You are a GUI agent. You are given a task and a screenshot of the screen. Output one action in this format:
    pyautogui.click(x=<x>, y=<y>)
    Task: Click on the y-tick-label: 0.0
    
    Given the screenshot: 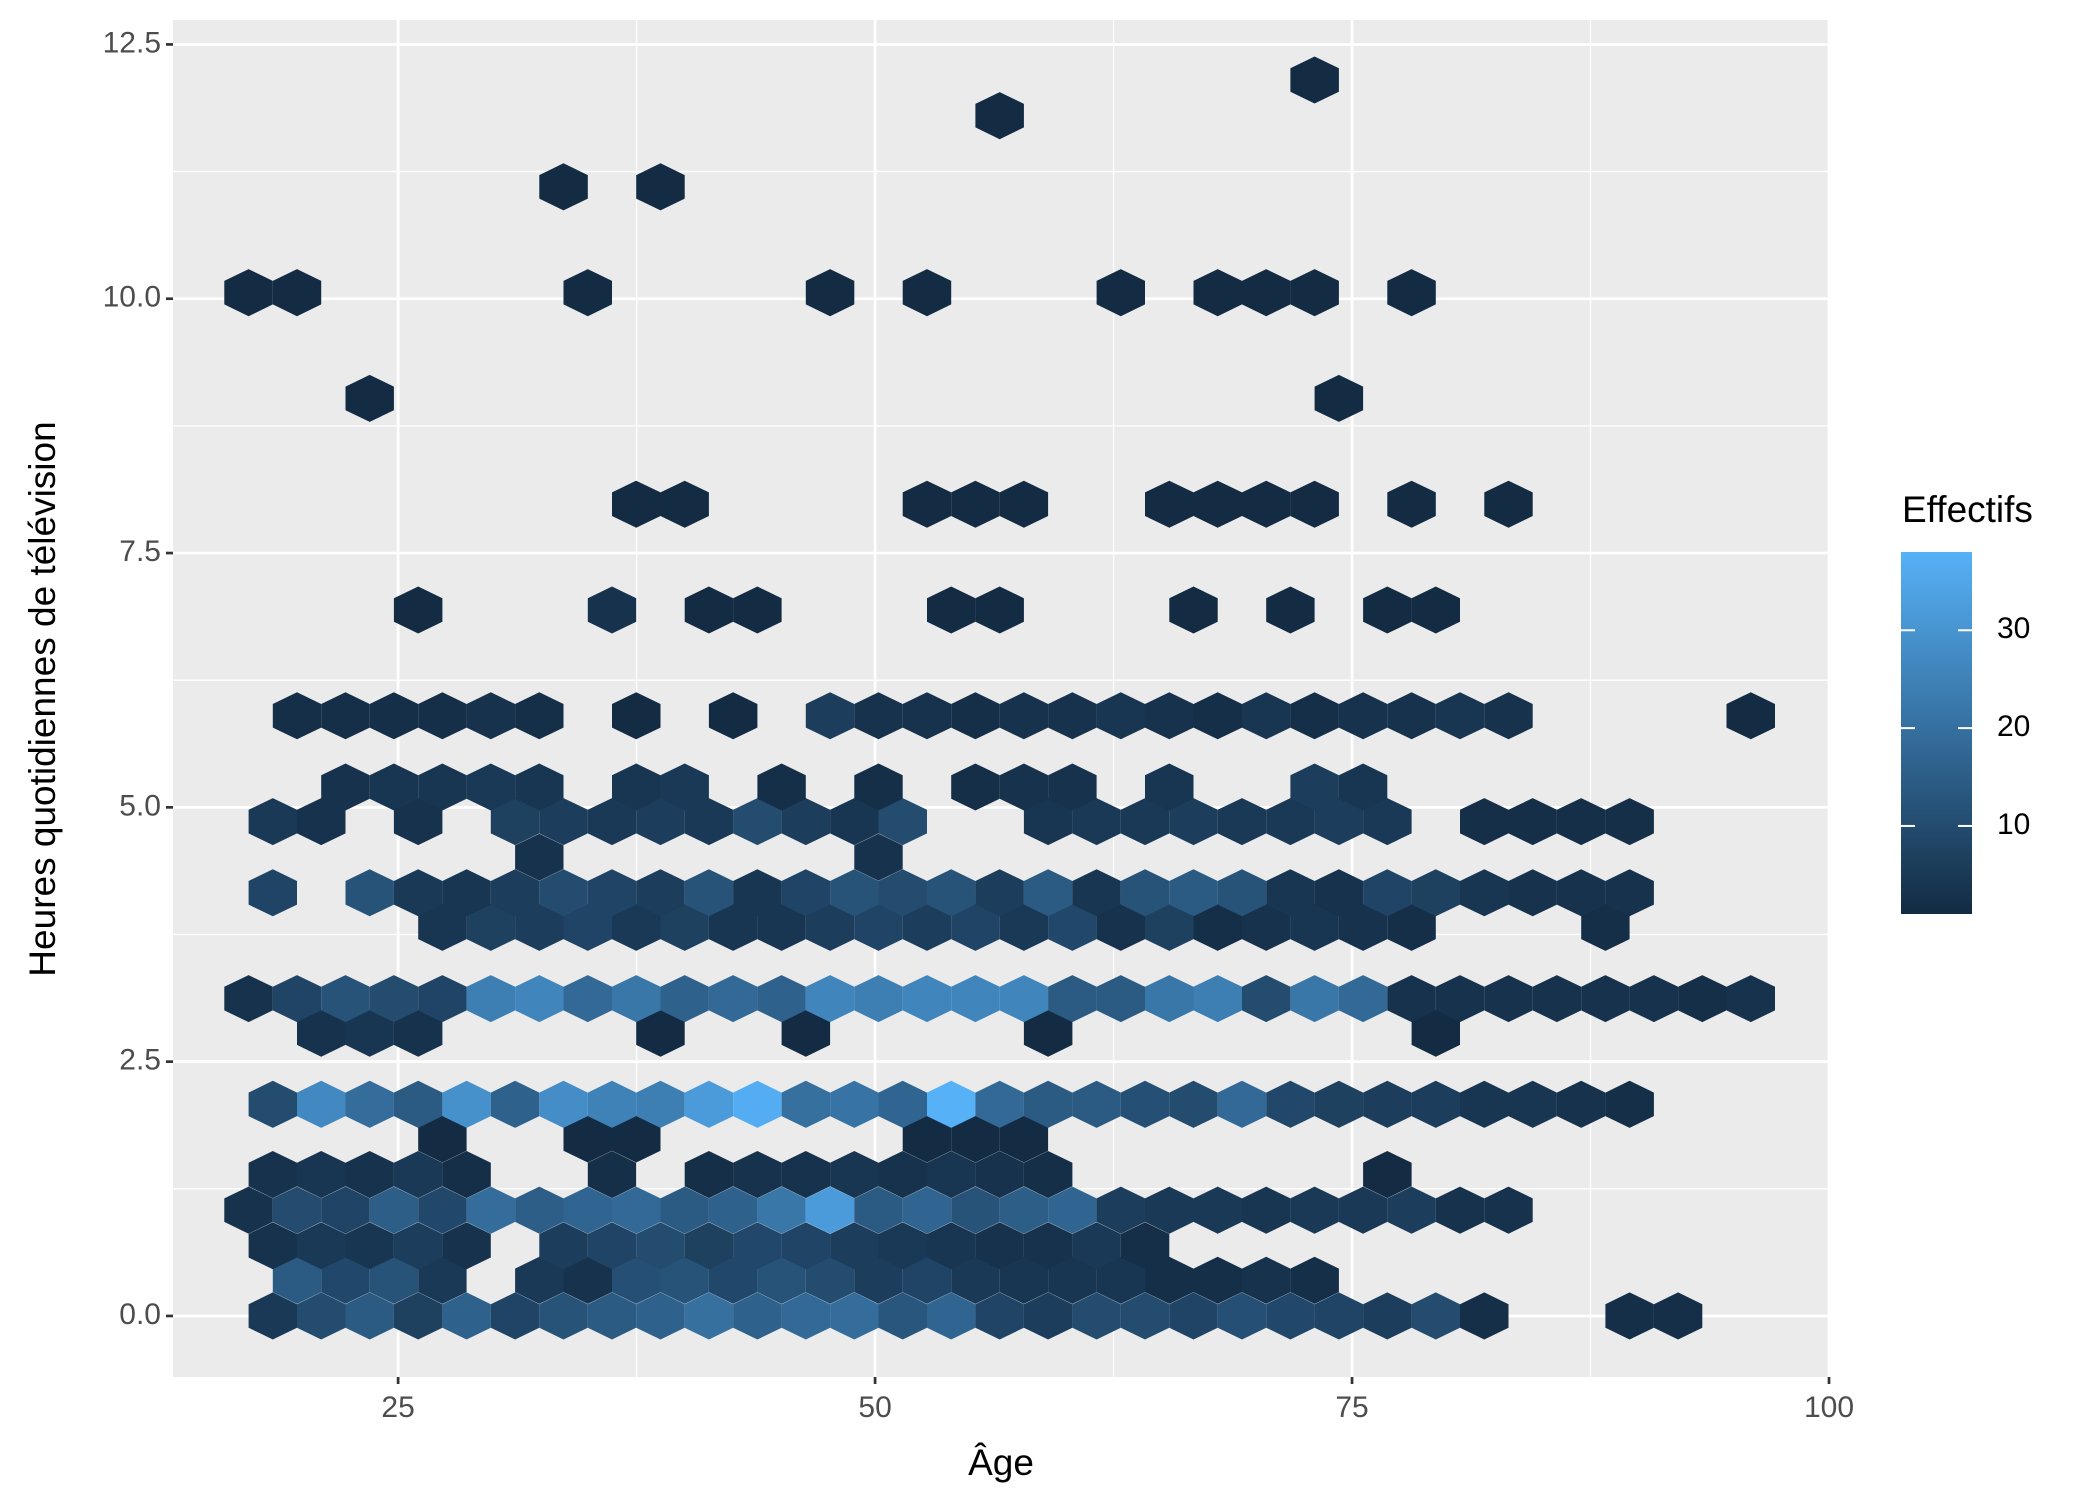 What is the action you would take?
    pyautogui.click(x=140, y=1314)
    